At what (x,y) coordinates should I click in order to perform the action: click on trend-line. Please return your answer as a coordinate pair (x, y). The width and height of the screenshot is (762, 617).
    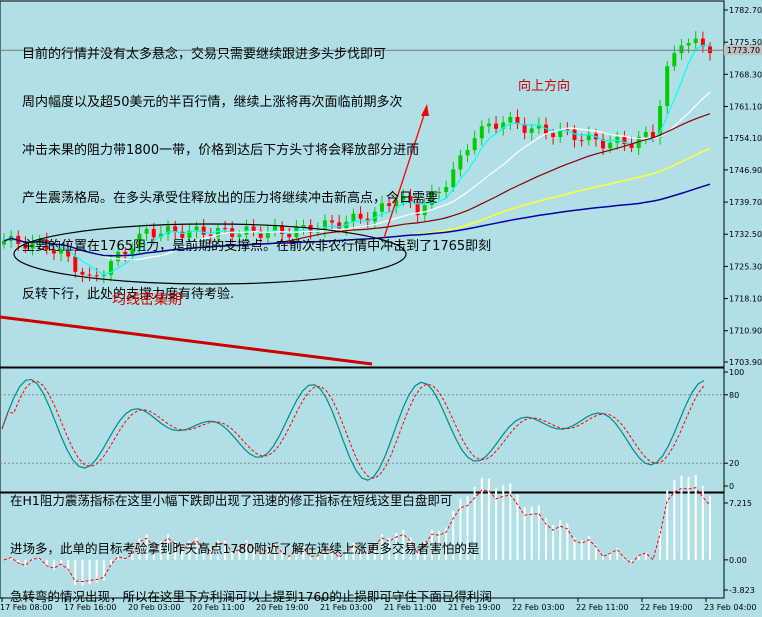
    Looking at the image, I should click on (186, 340).